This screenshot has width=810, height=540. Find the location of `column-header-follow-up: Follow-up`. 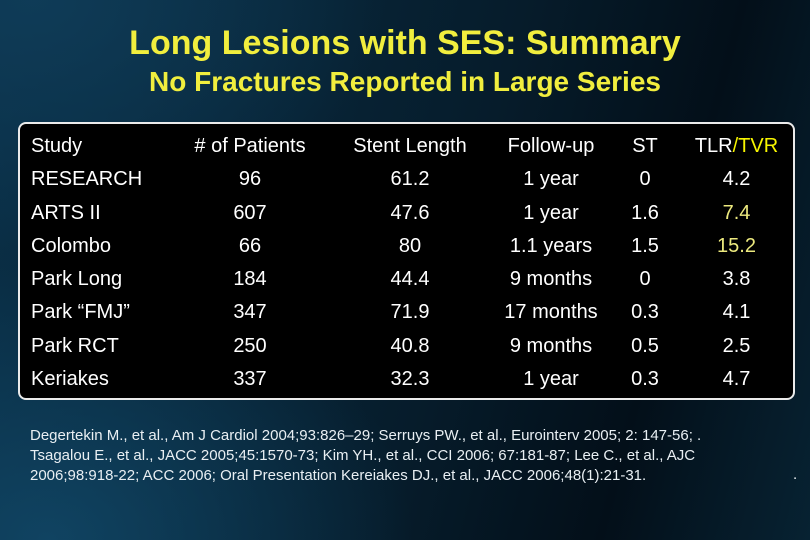

column-header-follow-up: Follow-up is located at coordinates (551, 146).